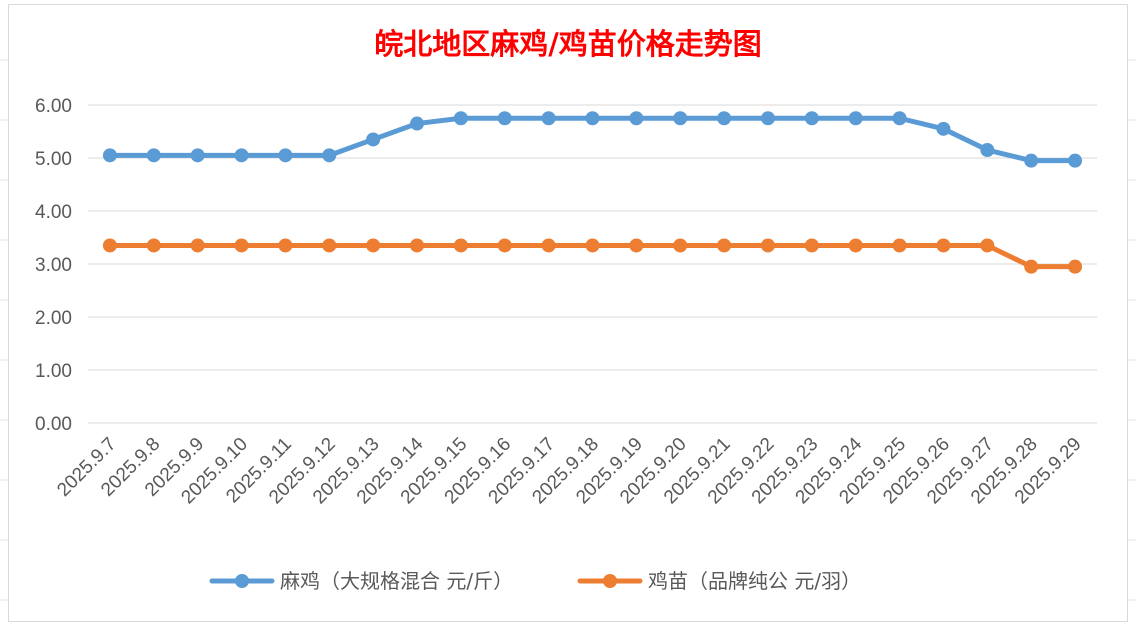  I want to click on y-tick-label: 5.00, so click(53, 159).